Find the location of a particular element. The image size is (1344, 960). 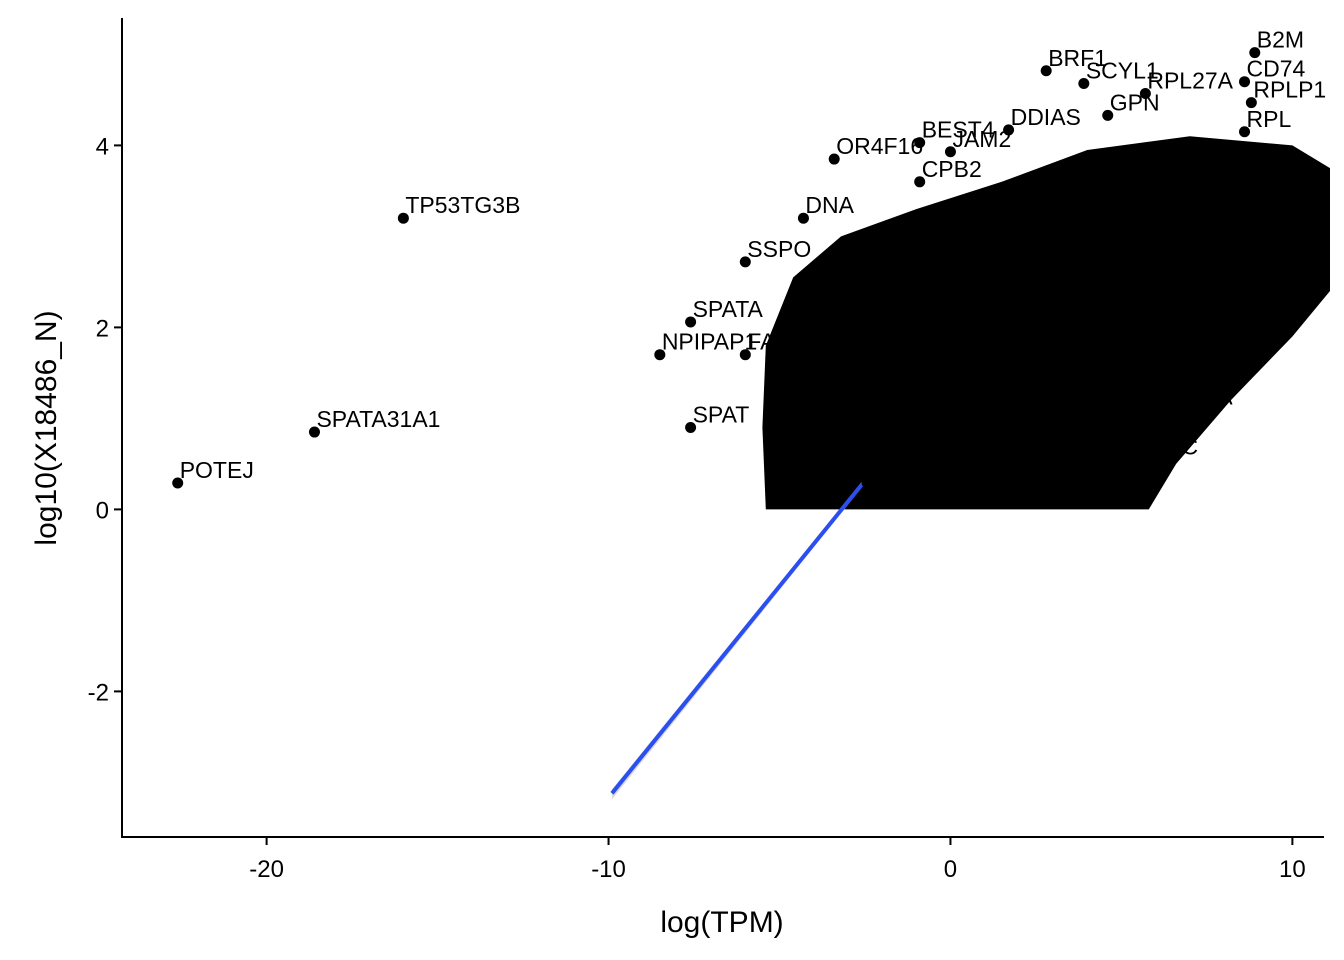

x-axis-title: log(TPM) is located at coordinates (721, 922).